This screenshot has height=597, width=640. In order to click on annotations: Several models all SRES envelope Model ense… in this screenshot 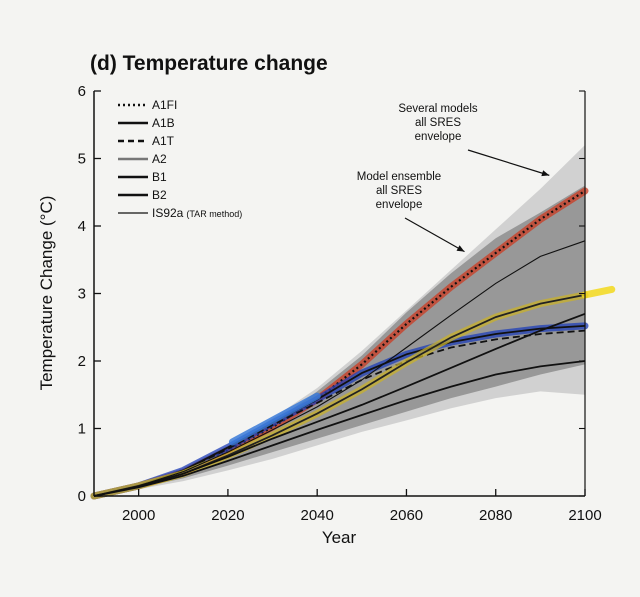, I will do `click(453, 178)`.